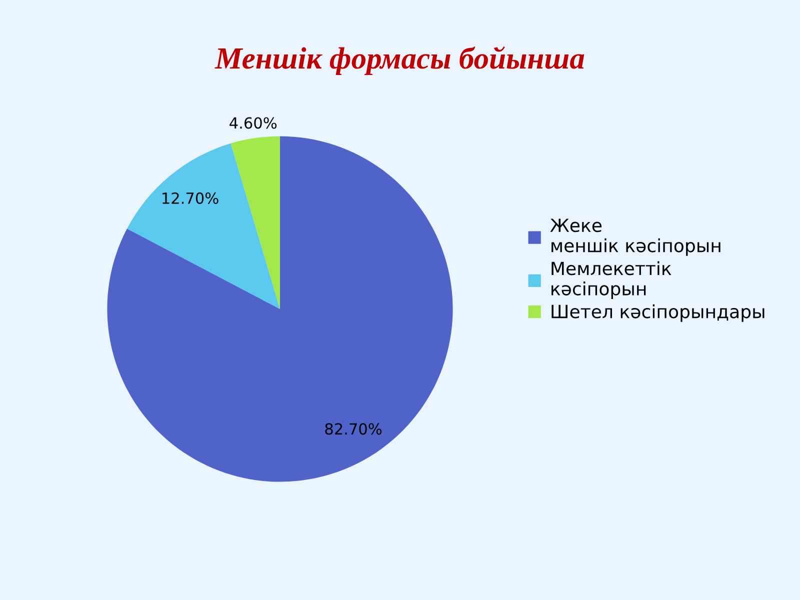 The height and width of the screenshot is (600, 800). I want to click on legend-label: Жеке меншік кәсіпорын, so click(635, 237).